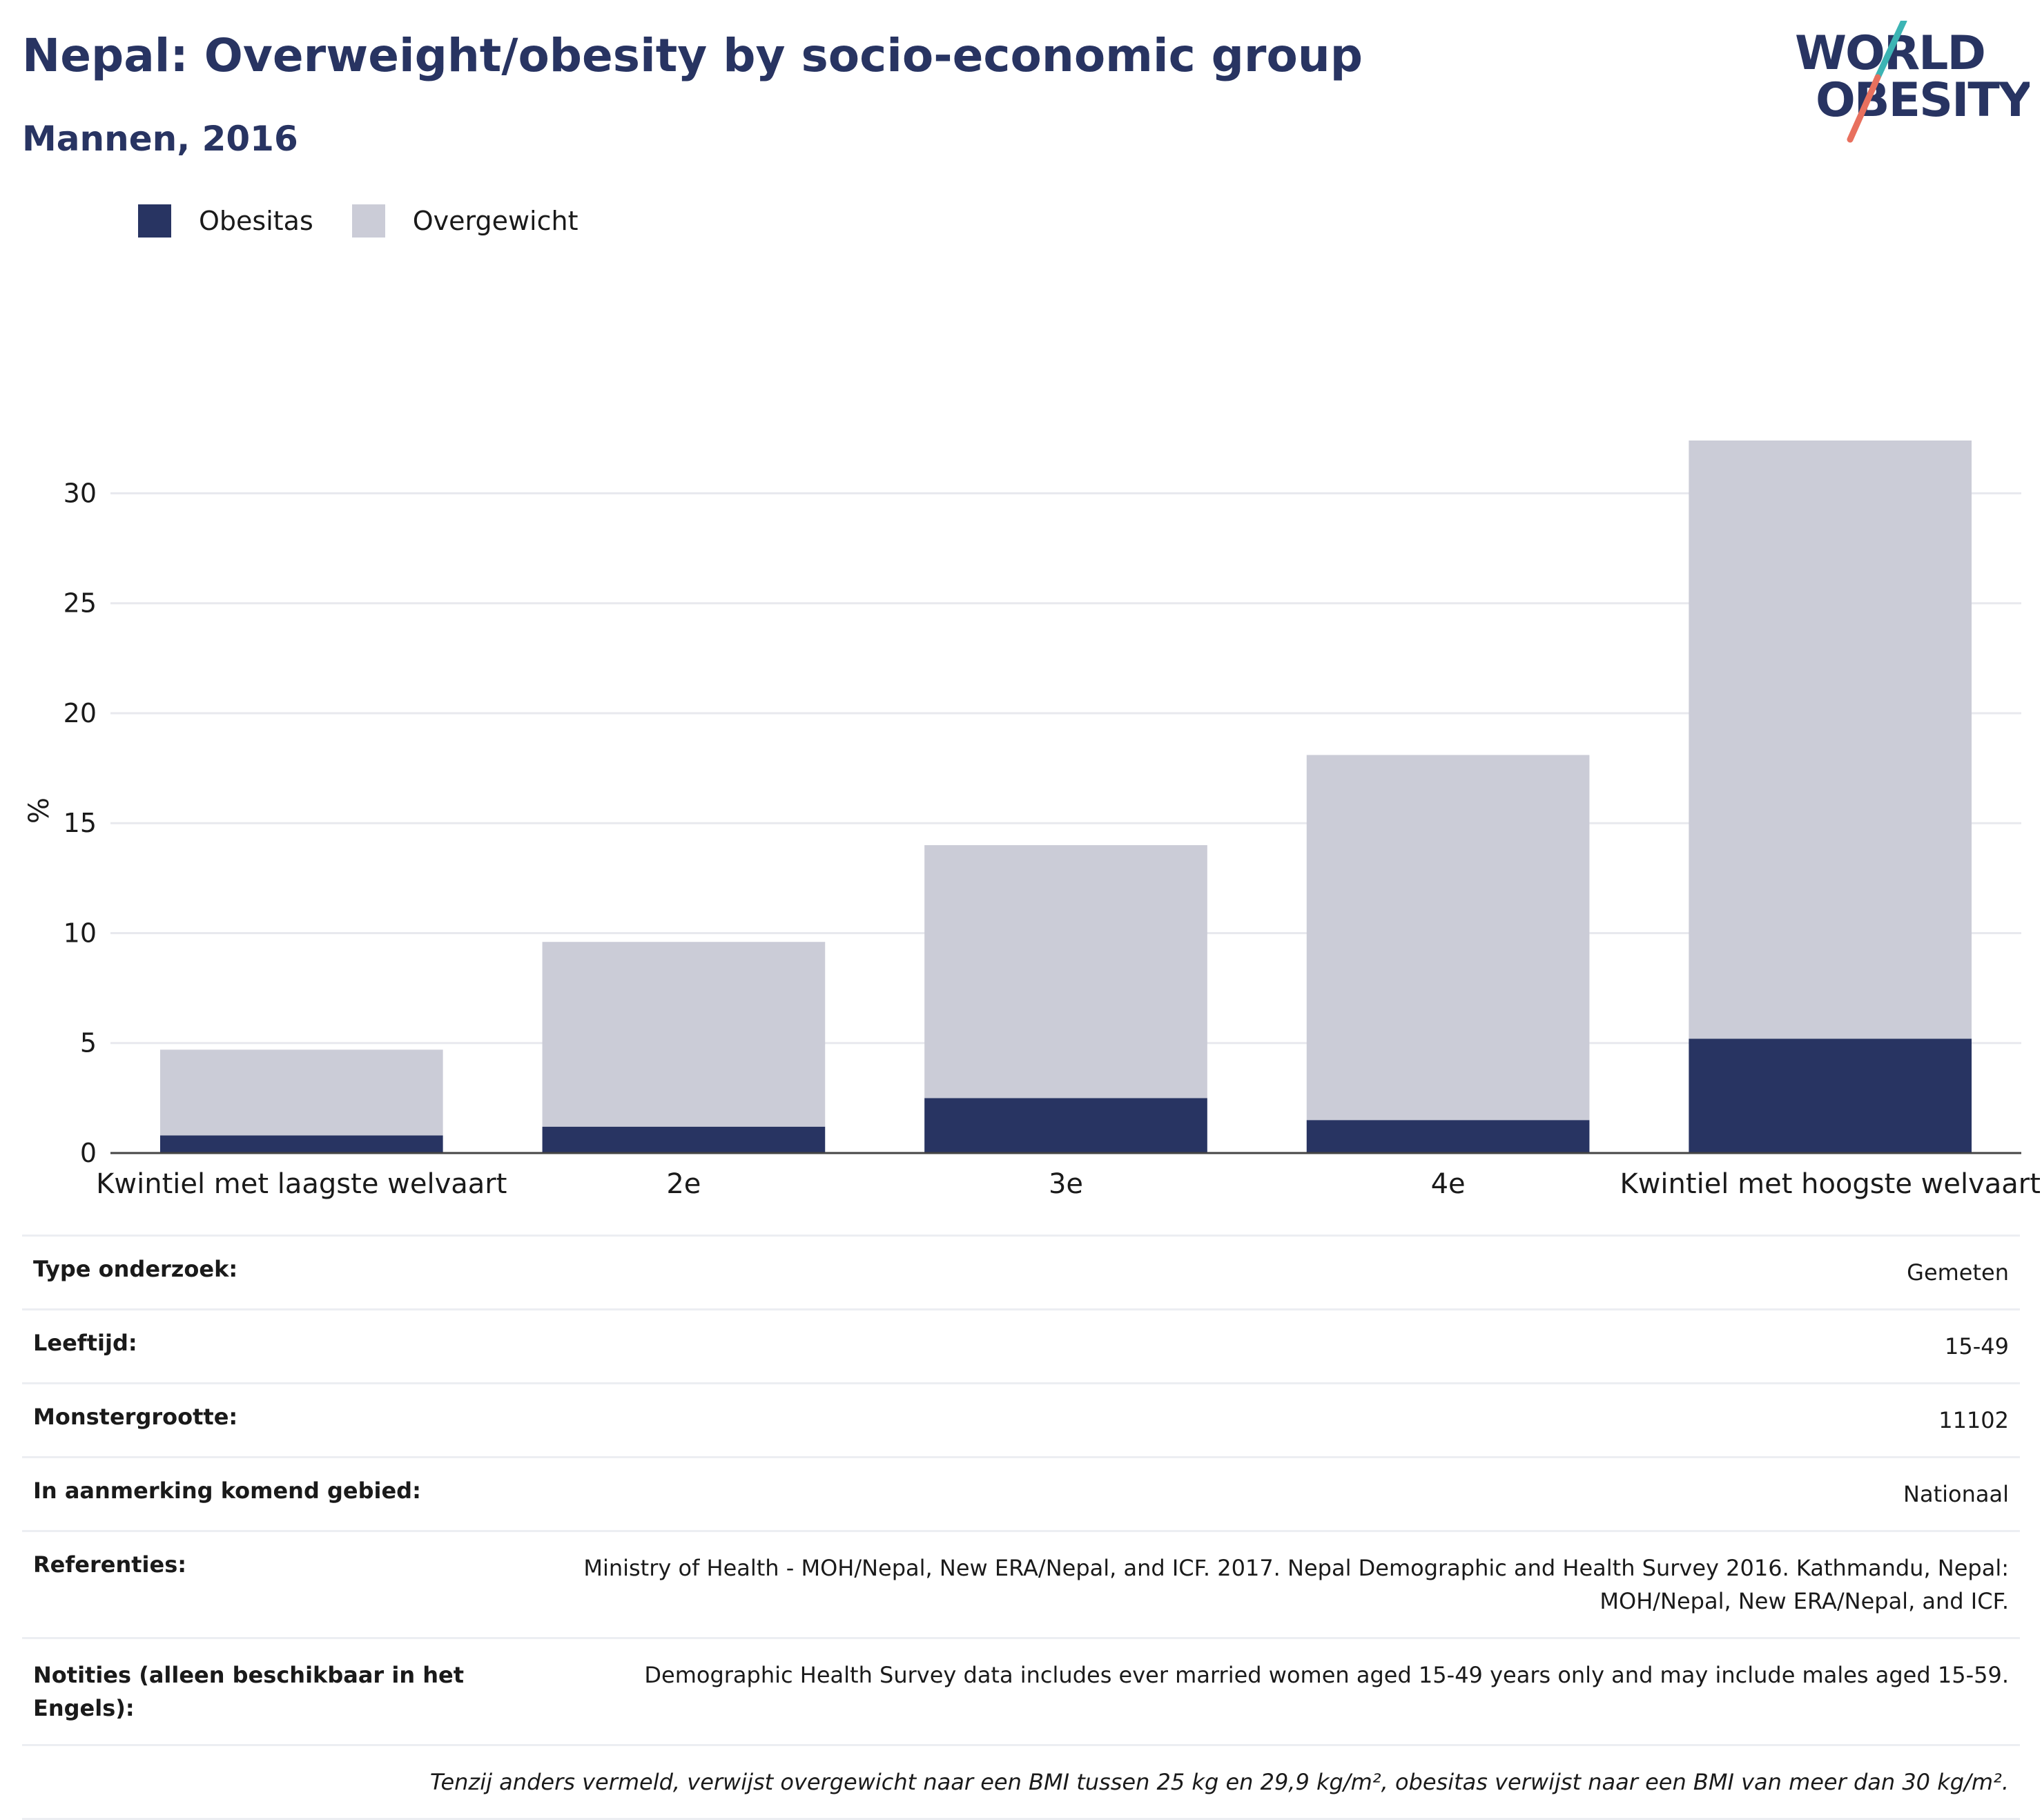  Describe the element at coordinates (135, 1269) in the screenshot. I see `info-key: Type onderzoek:` at that location.